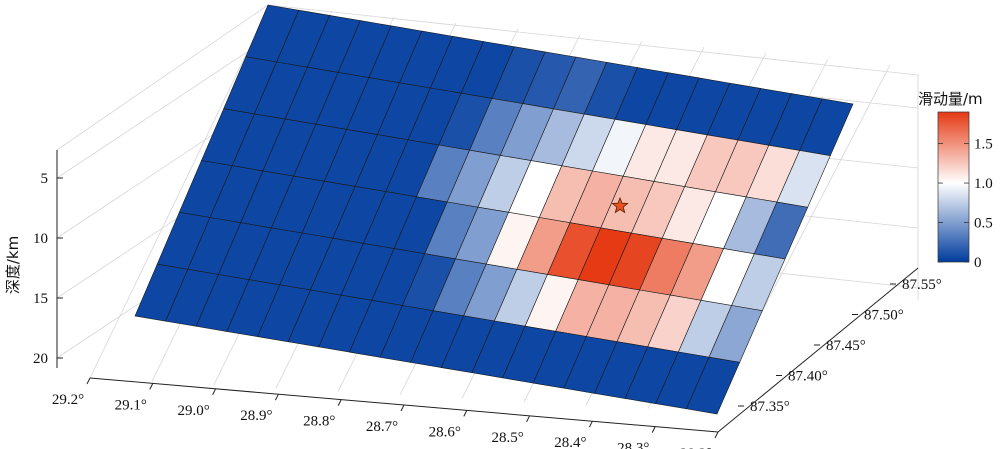  What do you see at coordinates (983, 145) in the screenshot?
I see `colorbar-tick-label: 1.5` at bounding box center [983, 145].